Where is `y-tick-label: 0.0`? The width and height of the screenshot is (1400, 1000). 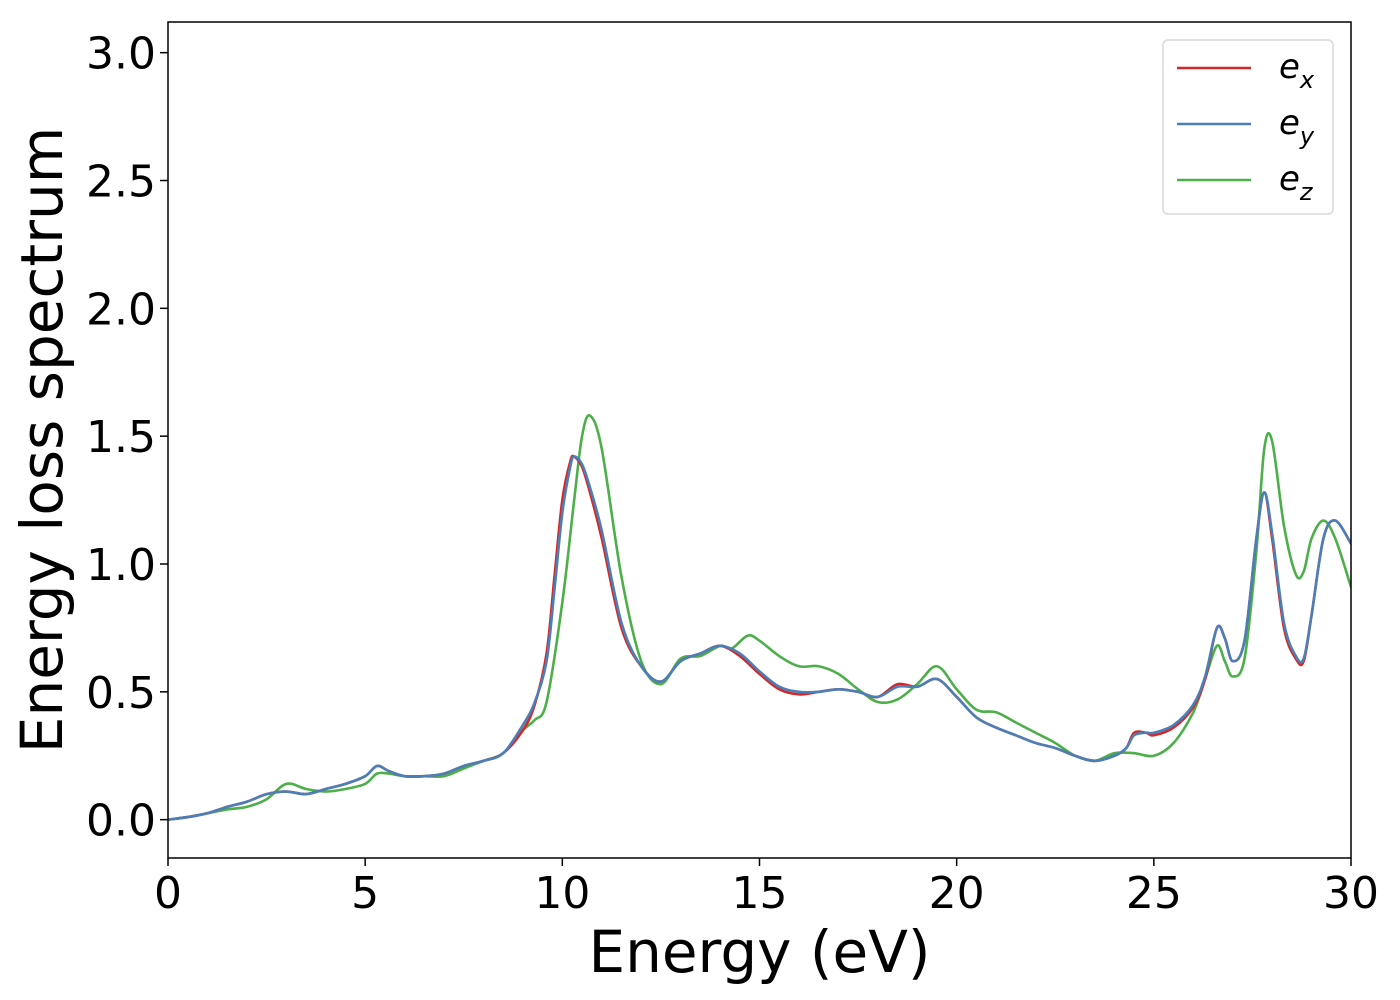
y-tick-label: 0.0 is located at coordinates (121, 821).